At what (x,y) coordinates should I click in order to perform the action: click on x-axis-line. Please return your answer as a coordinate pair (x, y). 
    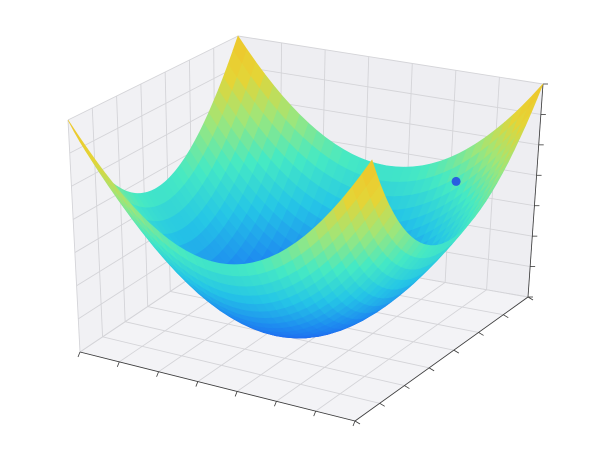
    Looking at the image, I should click on (217, 386).